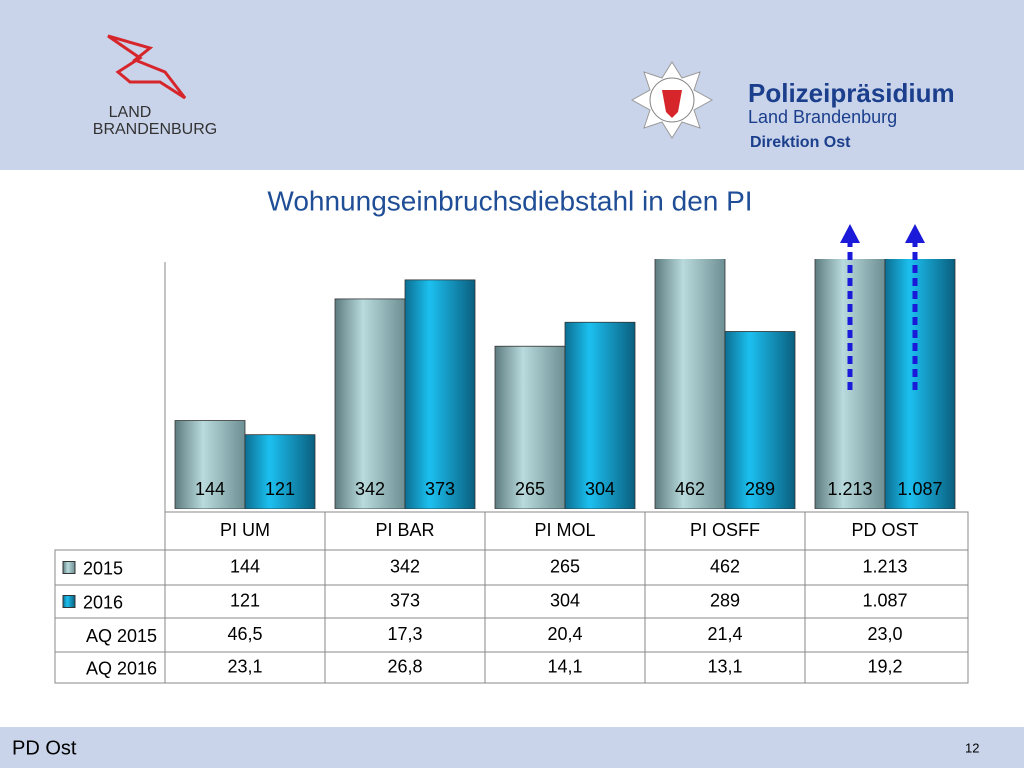 The height and width of the screenshot is (773, 1024). I want to click on table-cell: 46,5, so click(244, 634).